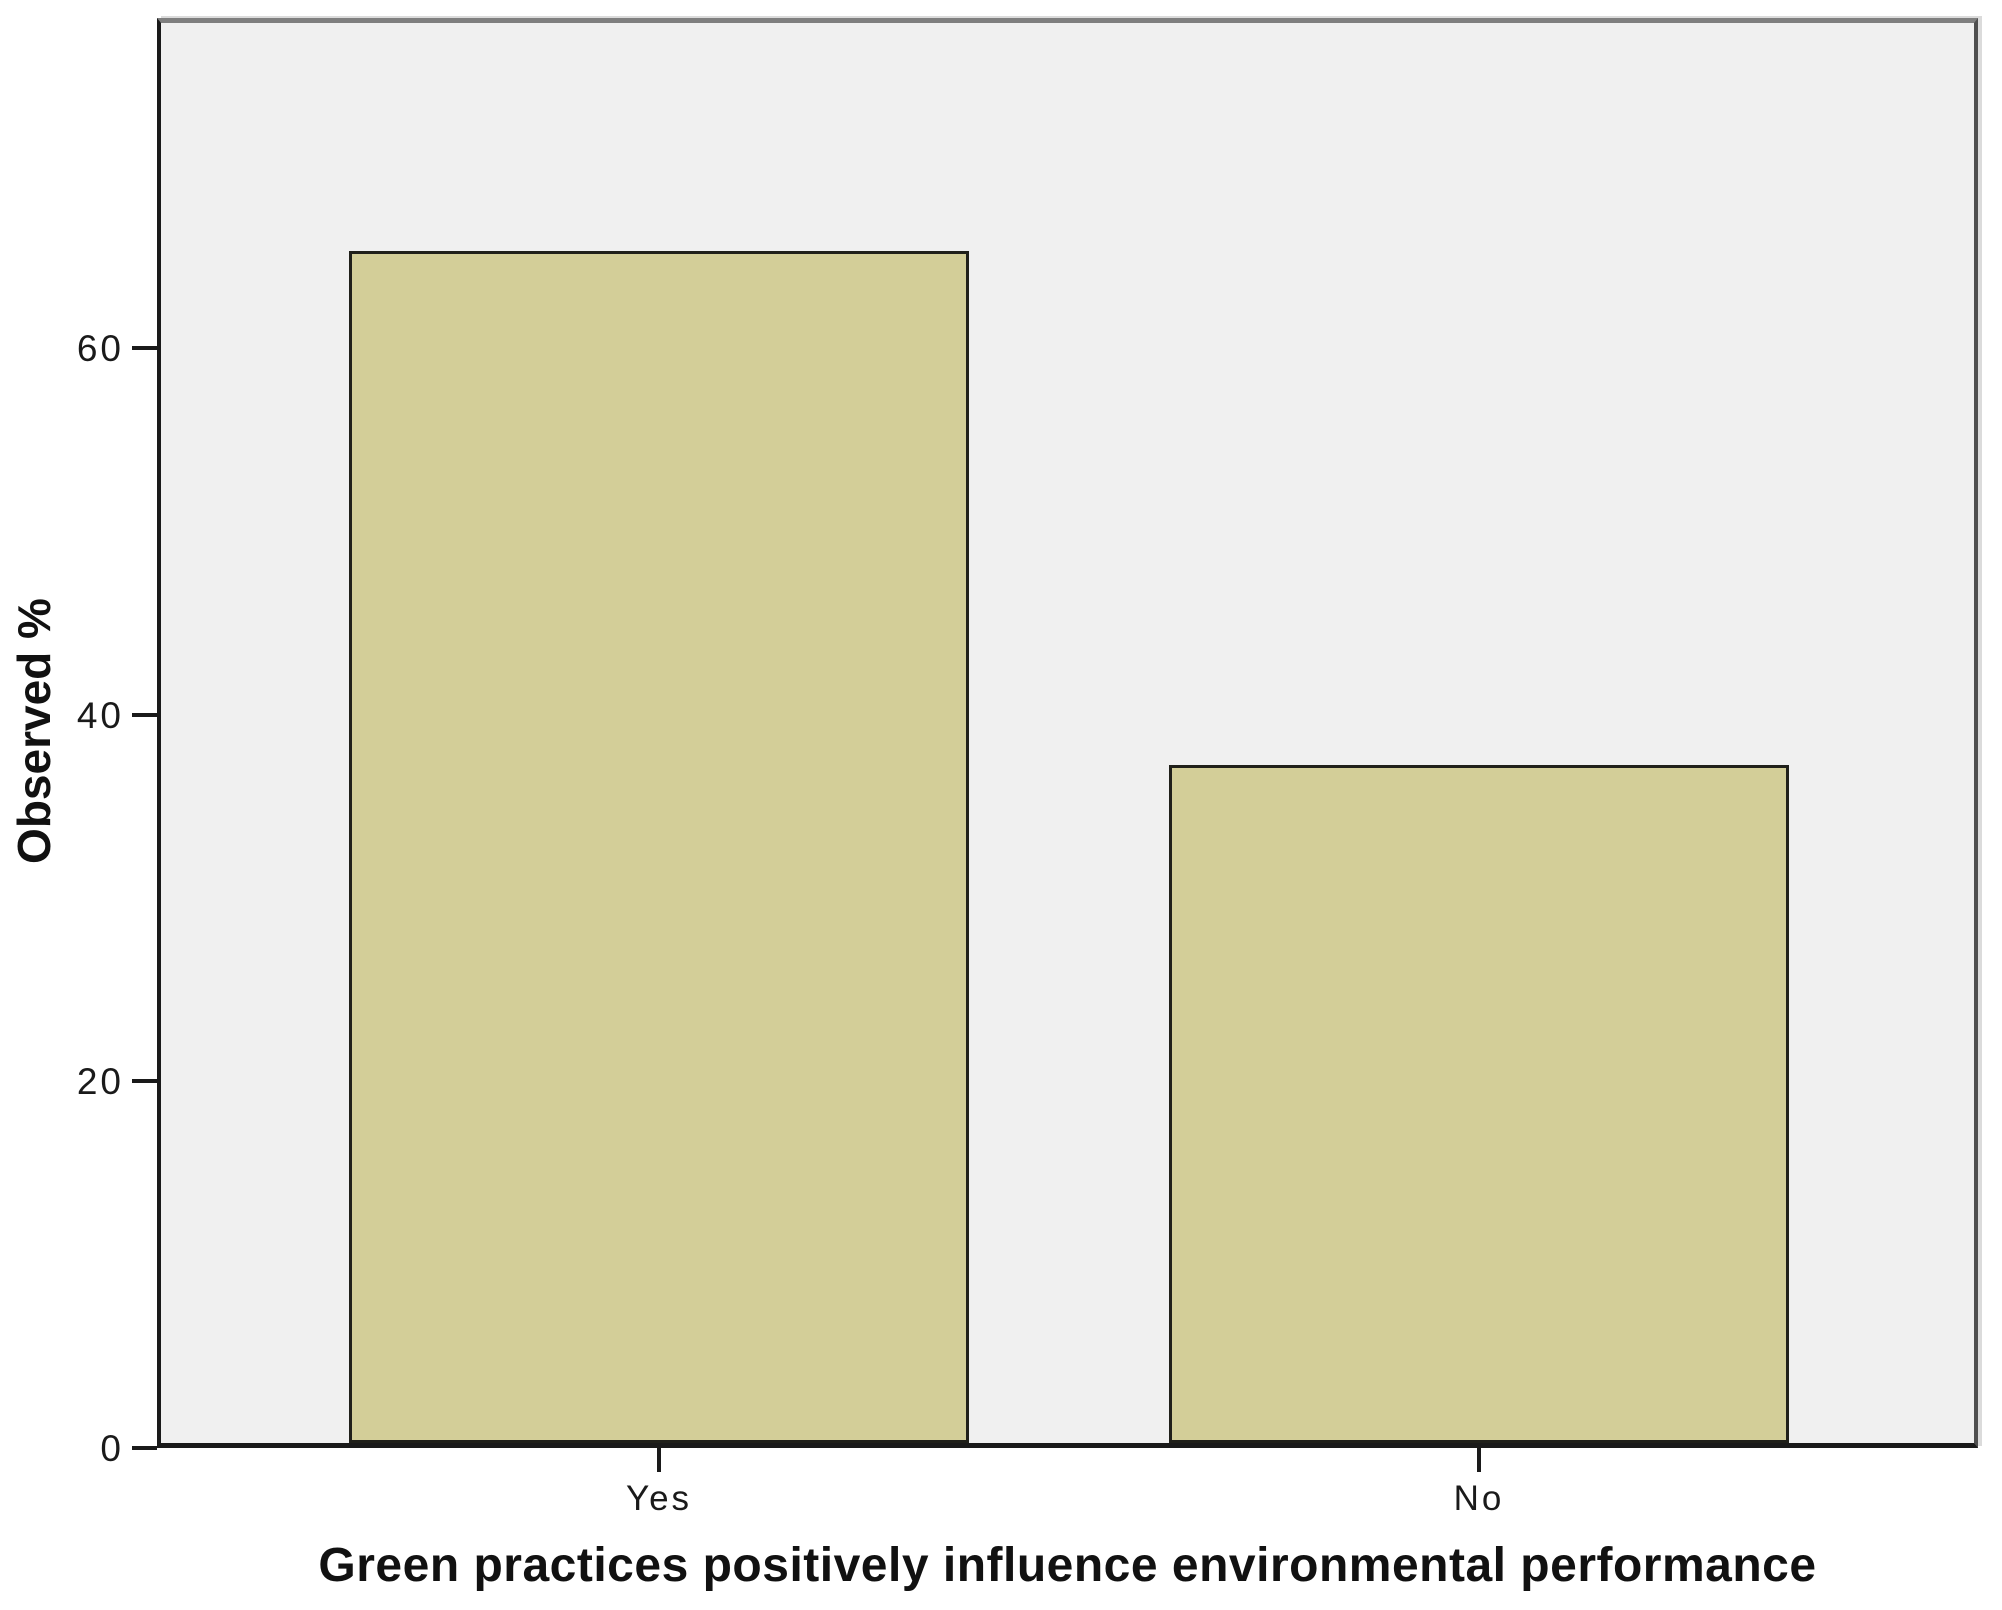  What do you see at coordinates (100, 348) in the screenshot?
I see `y-tick-label: 60` at bounding box center [100, 348].